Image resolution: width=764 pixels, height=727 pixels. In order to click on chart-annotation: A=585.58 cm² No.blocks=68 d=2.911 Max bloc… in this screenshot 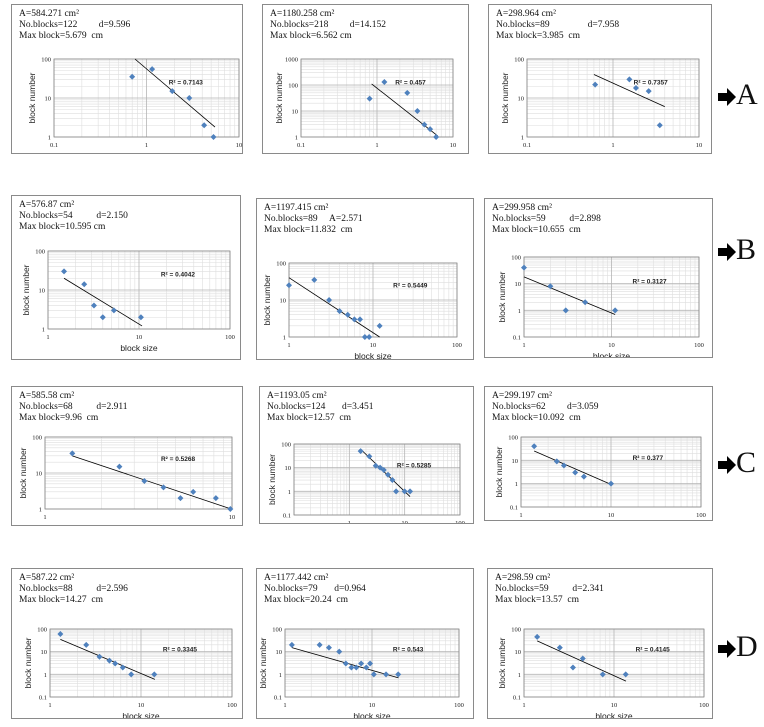, I will do `click(73, 407)`.